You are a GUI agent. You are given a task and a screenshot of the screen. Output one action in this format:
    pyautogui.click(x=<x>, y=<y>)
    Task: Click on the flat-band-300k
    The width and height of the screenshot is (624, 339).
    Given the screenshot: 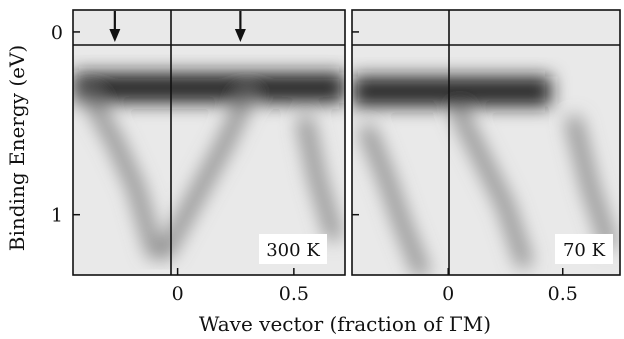 What is the action you would take?
    pyautogui.click(x=209, y=87)
    